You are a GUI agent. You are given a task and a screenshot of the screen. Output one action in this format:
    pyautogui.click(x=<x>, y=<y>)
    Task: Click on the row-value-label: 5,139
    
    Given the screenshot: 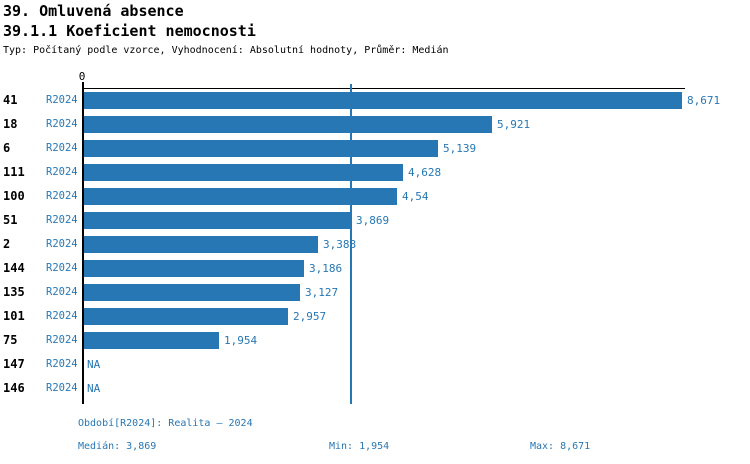 What is the action you would take?
    pyautogui.click(x=460, y=148)
    